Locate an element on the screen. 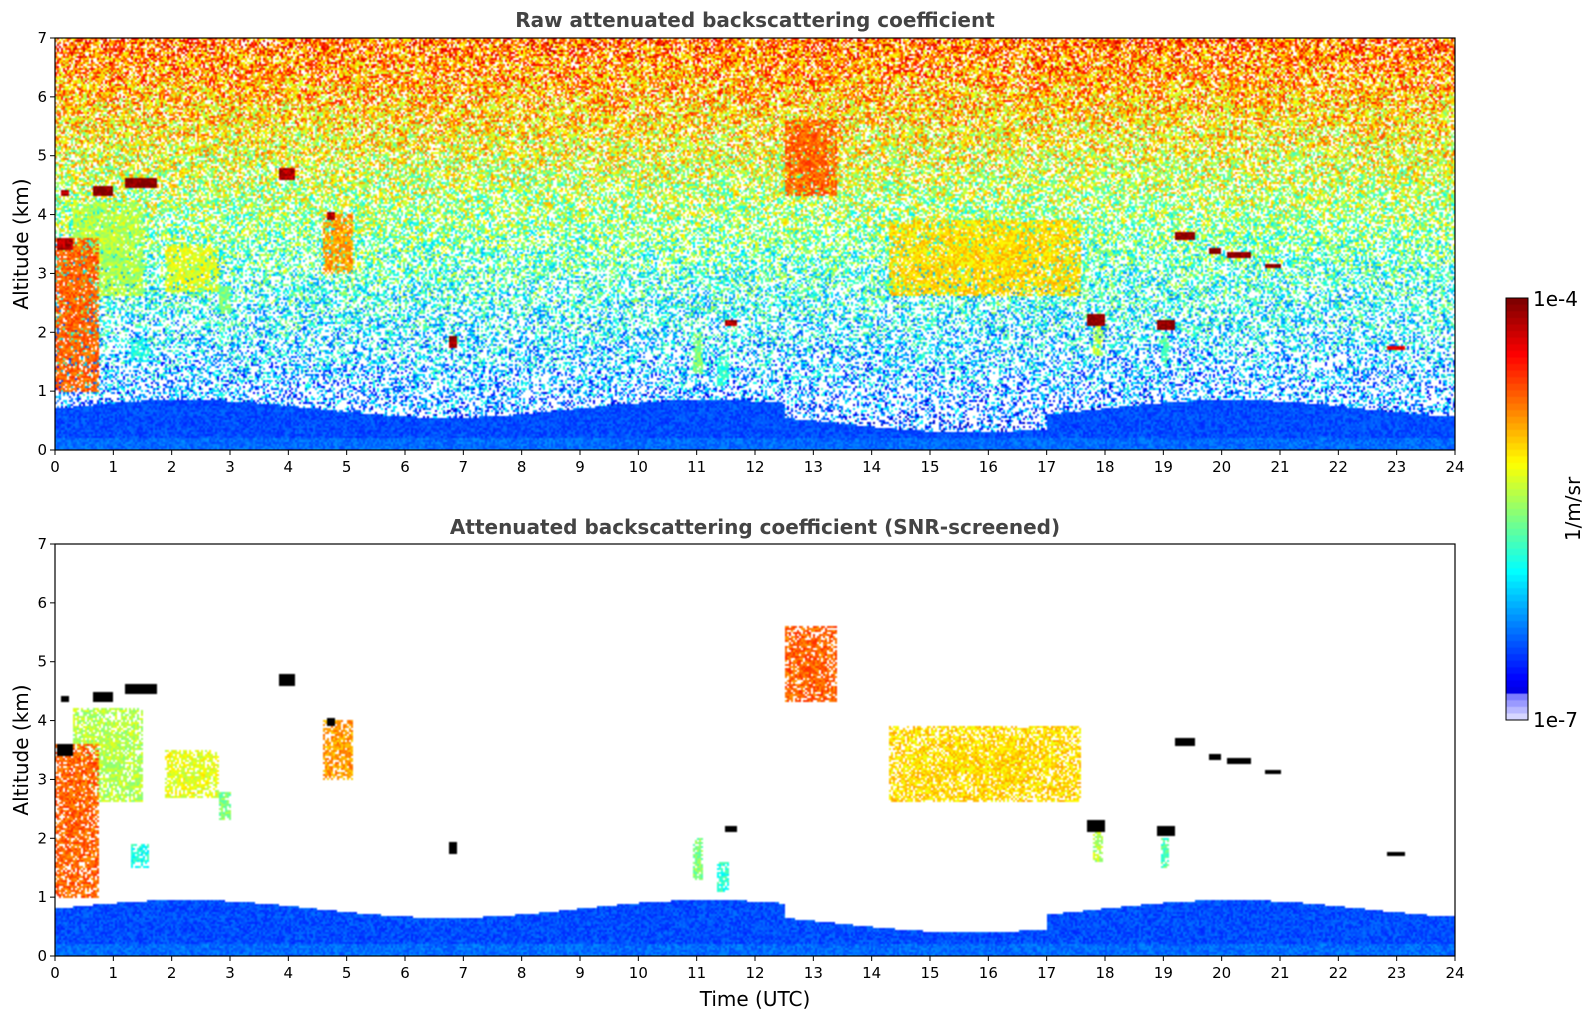 This screenshot has height=1020, width=1595. screened-x-tick-label: 10 is located at coordinates (638, 973).